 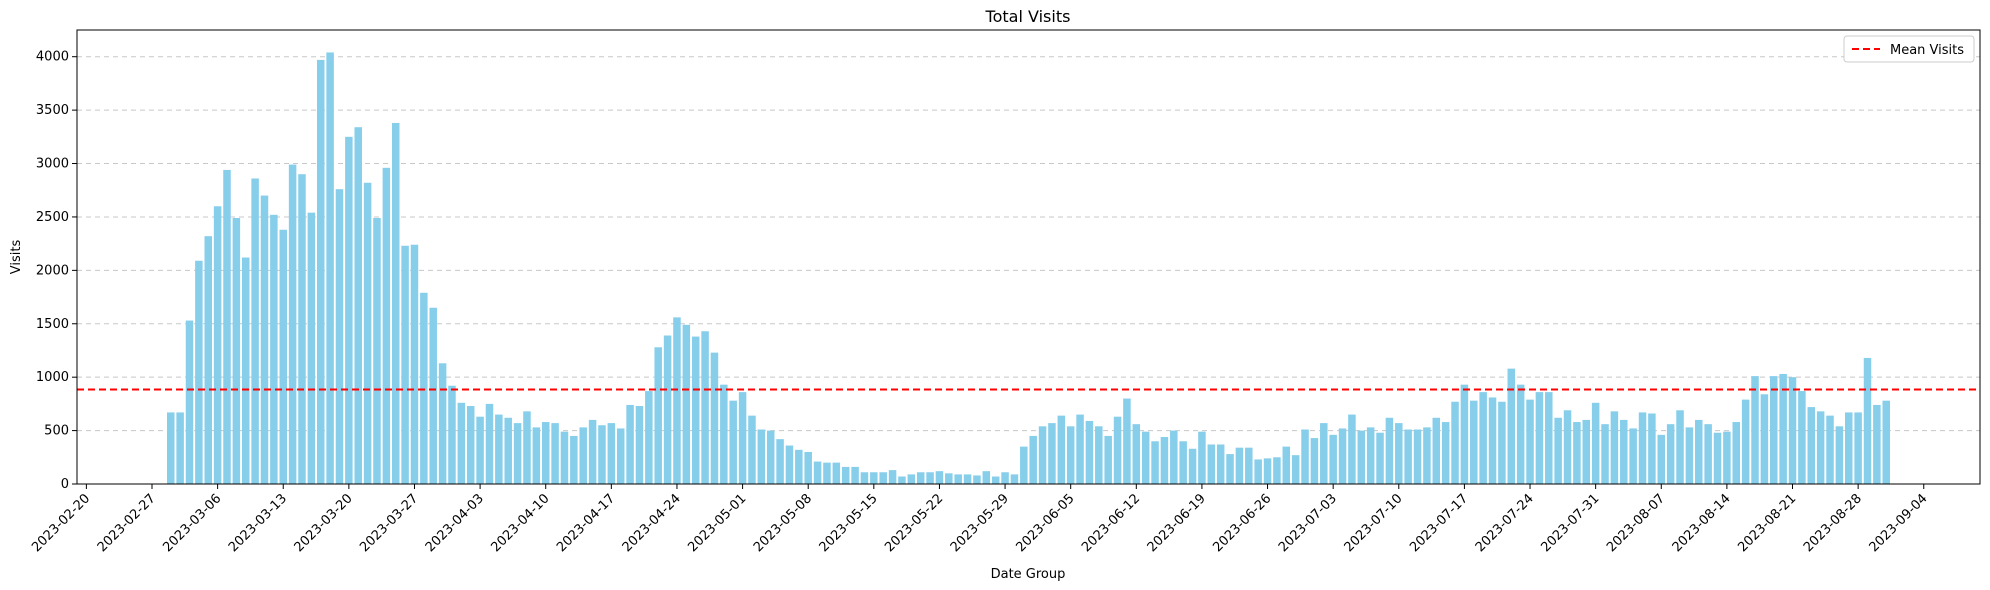 What do you see at coordinates (783, 523) in the screenshot?
I see `x-tick-label: 2023-05-08` at bounding box center [783, 523].